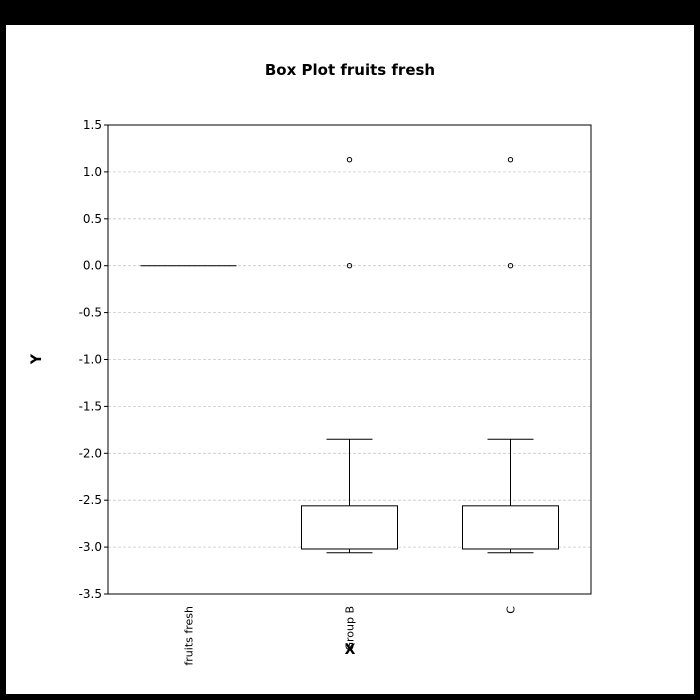 This screenshot has height=700, width=700. I want to click on y-tick-label: 0.0, so click(92, 266).